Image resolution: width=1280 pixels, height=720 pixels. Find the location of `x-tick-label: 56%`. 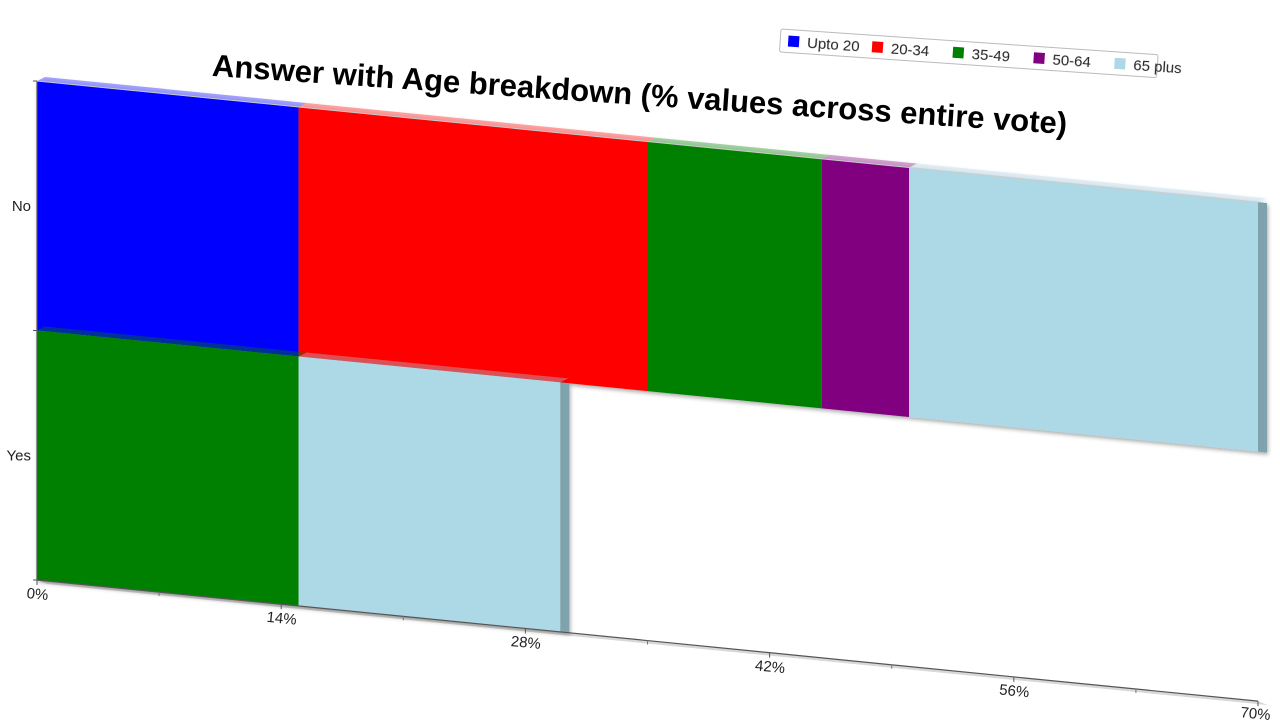

x-tick-label: 56% is located at coordinates (1014, 691).